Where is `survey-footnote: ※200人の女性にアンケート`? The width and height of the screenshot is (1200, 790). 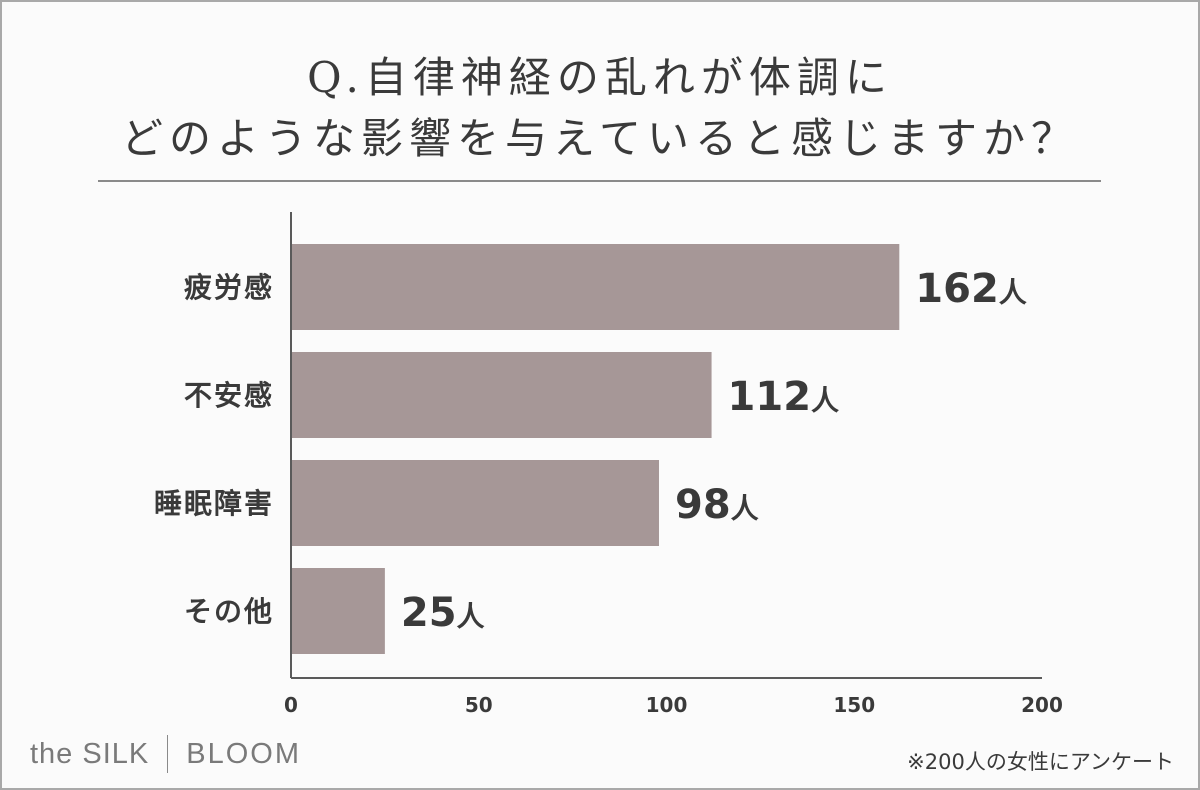
survey-footnote: ※200人の女性にアンケート is located at coordinates (1040, 762).